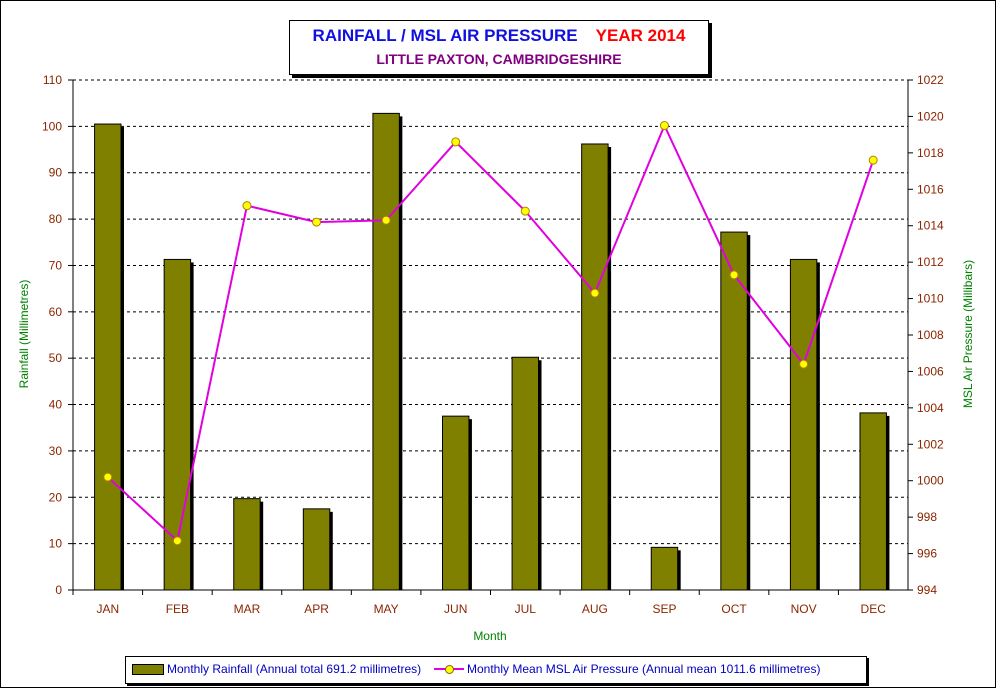  What do you see at coordinates (930, 444) in the screenshot?
I see `y-right-tick-label: 1002` at bounding box center [930, 444].